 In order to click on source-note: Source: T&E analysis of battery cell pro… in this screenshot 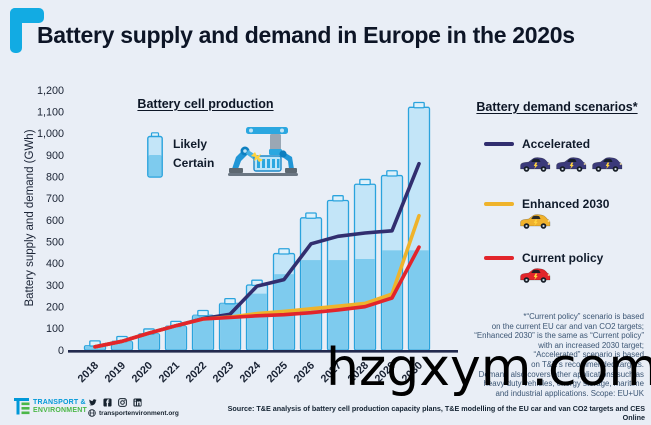, I will do `click(436, 413)`.